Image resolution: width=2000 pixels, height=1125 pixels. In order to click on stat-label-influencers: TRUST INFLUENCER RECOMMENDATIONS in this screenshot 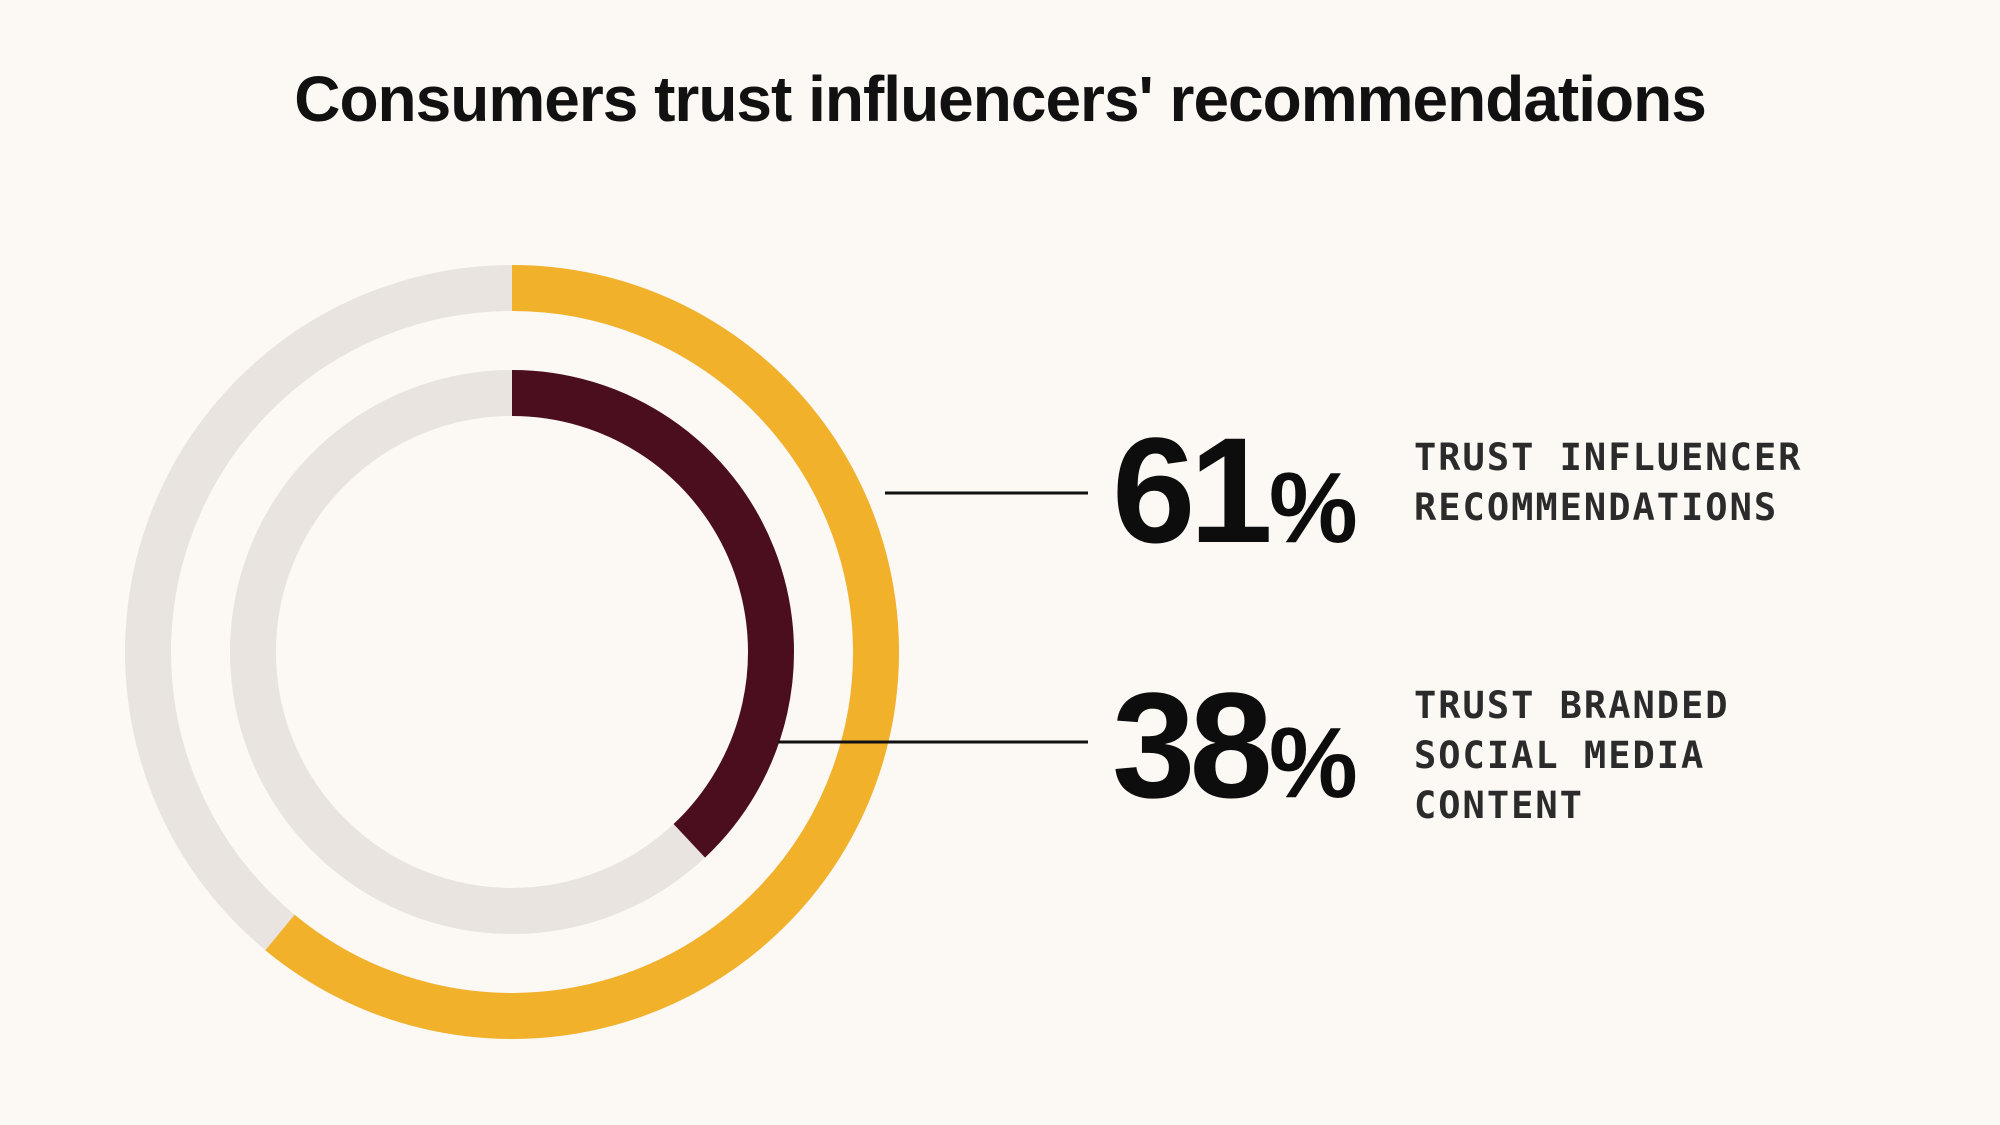, I will do `click(1608, 482)`.